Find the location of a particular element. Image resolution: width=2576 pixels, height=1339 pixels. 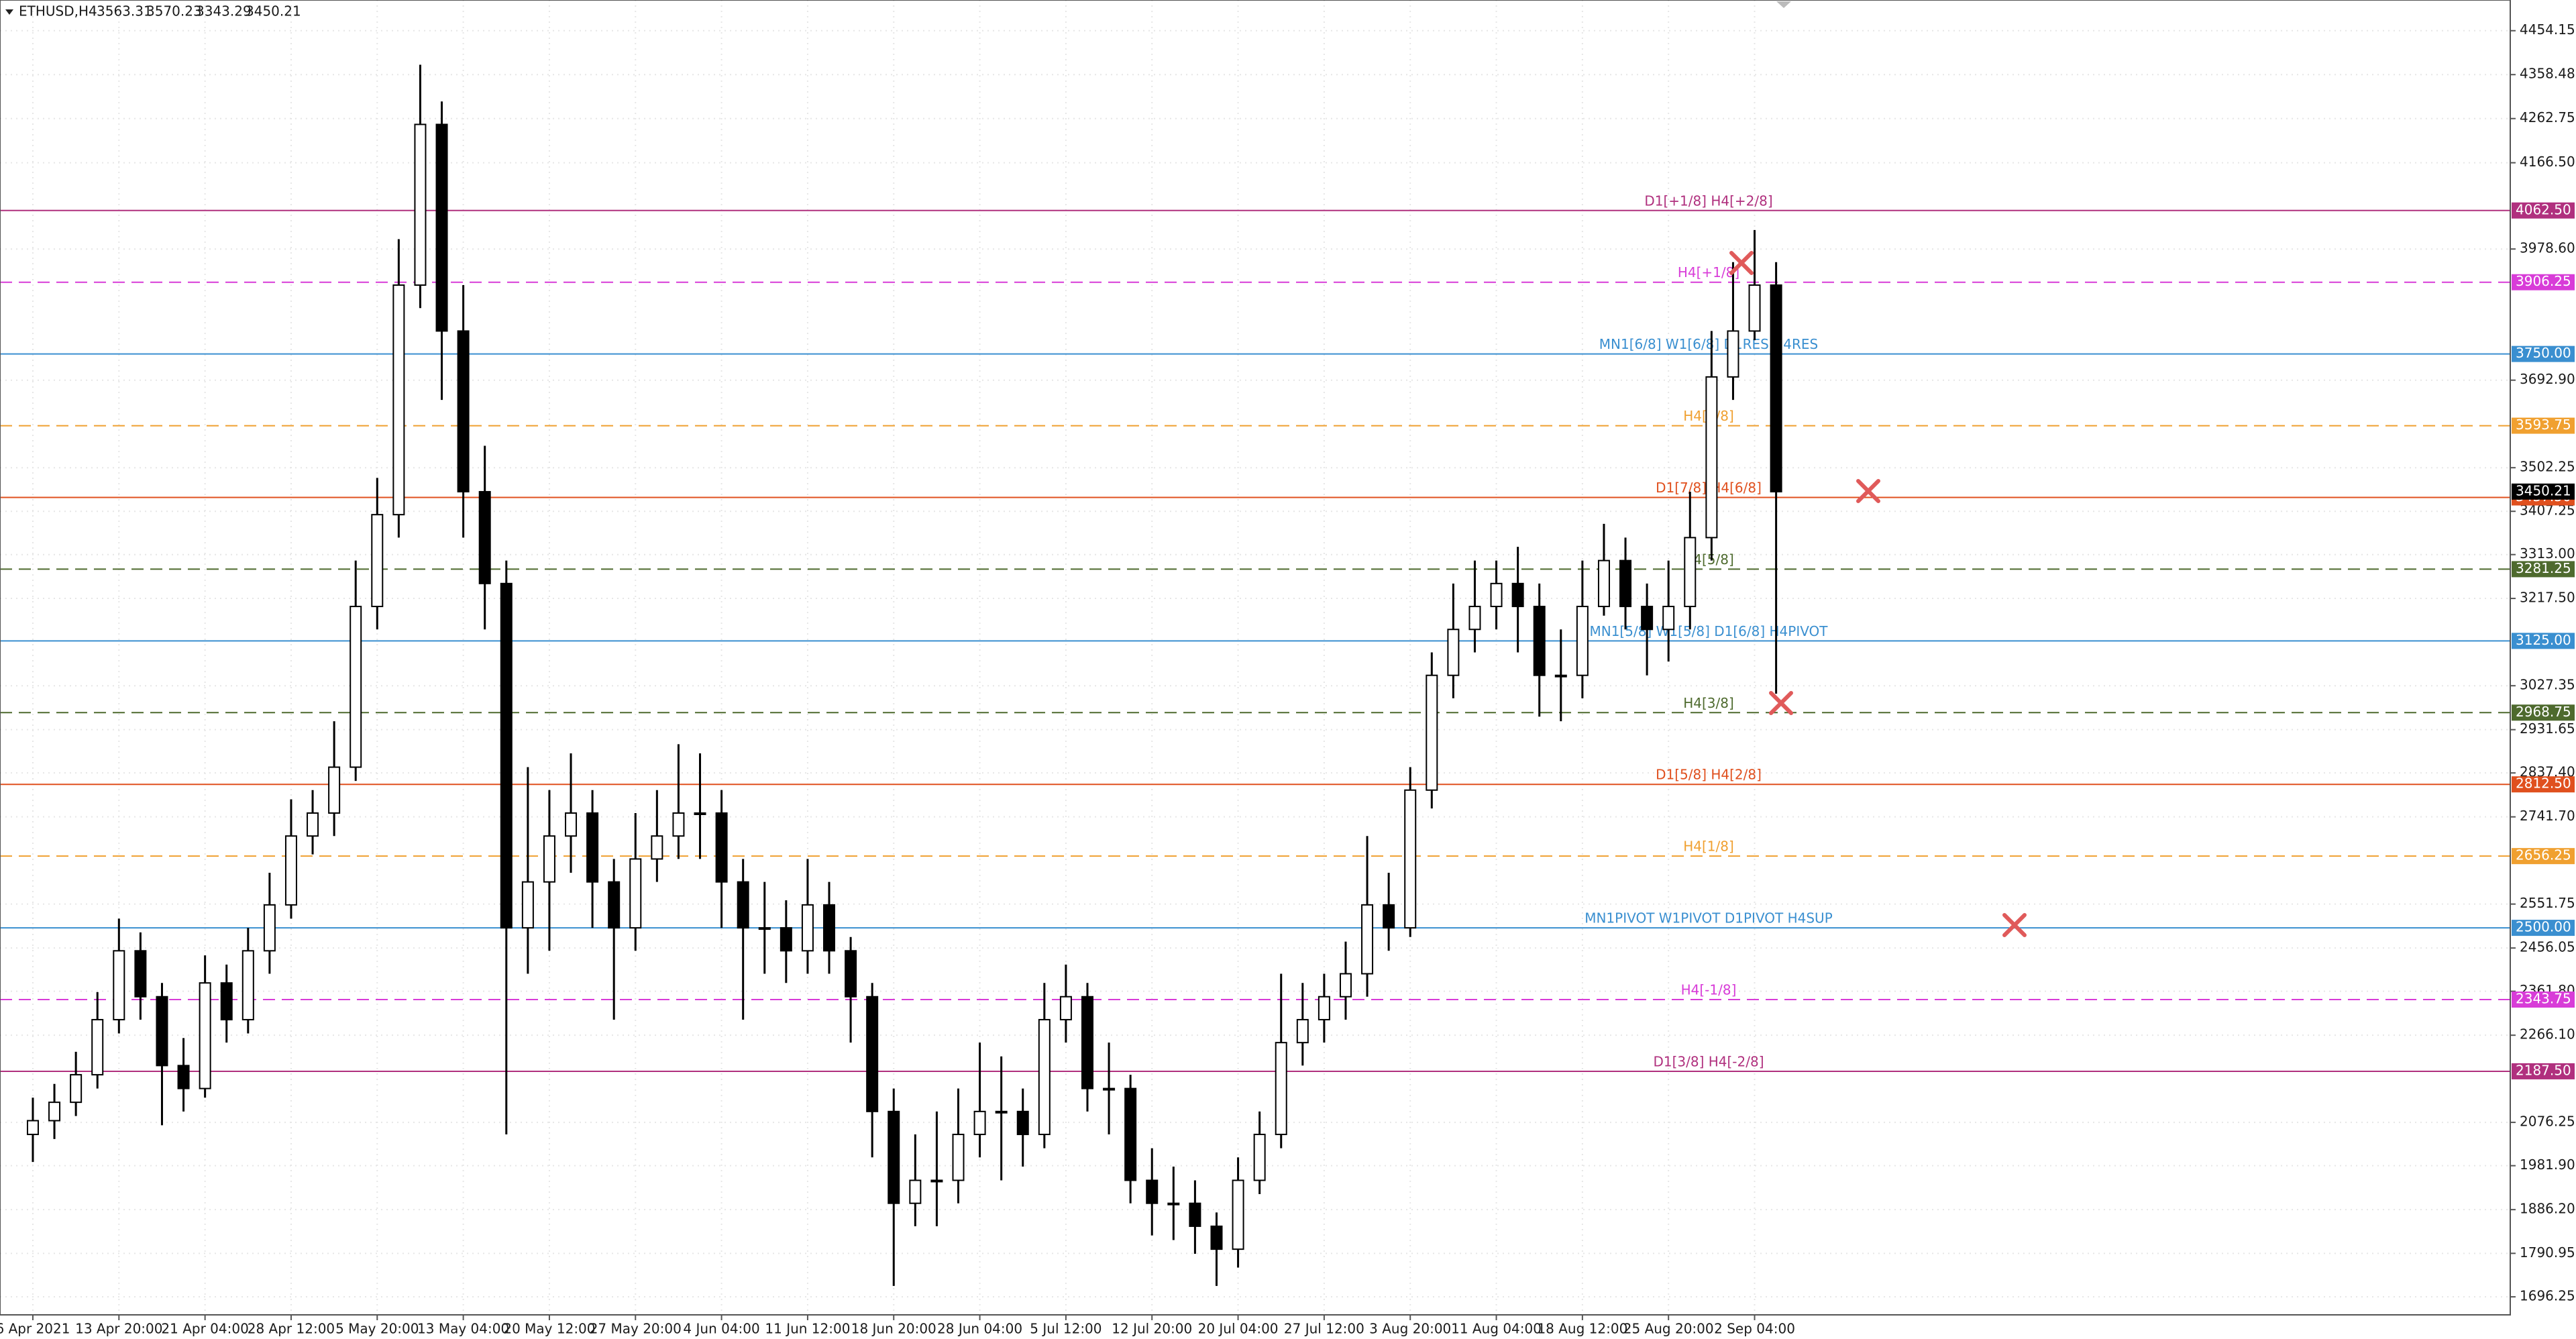

x-tick-label: 13 May 04:00 is located at coordinates (463, 1329).